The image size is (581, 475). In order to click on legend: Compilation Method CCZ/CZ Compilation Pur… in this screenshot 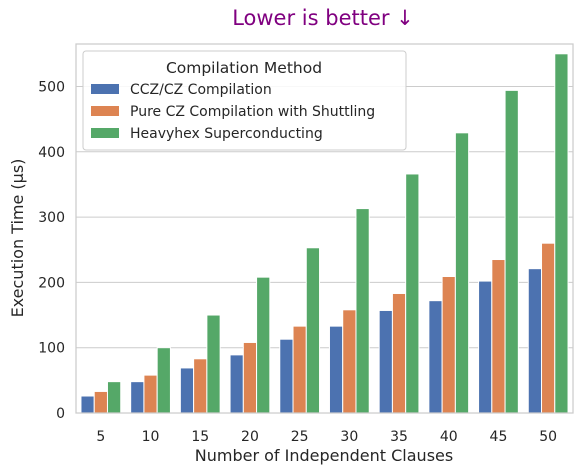, I will do `click(244, 100)`.